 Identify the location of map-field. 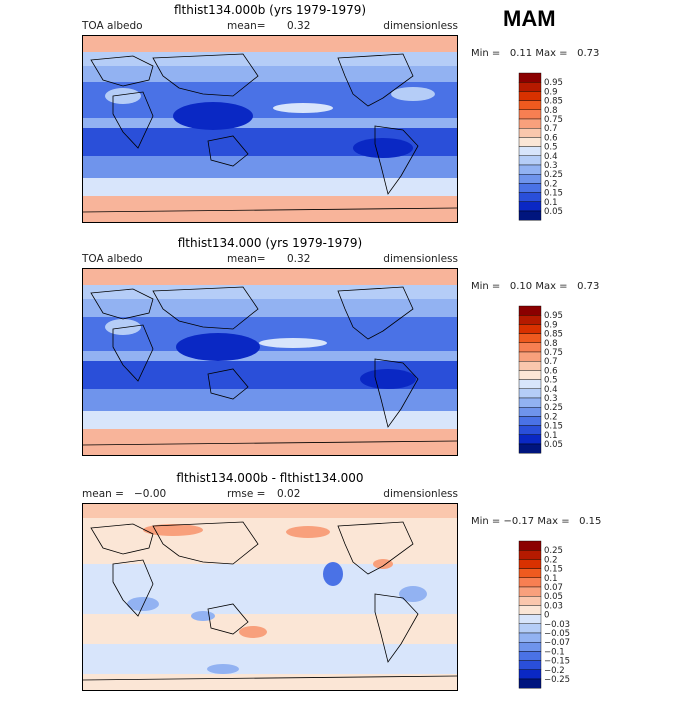
(270, 362).